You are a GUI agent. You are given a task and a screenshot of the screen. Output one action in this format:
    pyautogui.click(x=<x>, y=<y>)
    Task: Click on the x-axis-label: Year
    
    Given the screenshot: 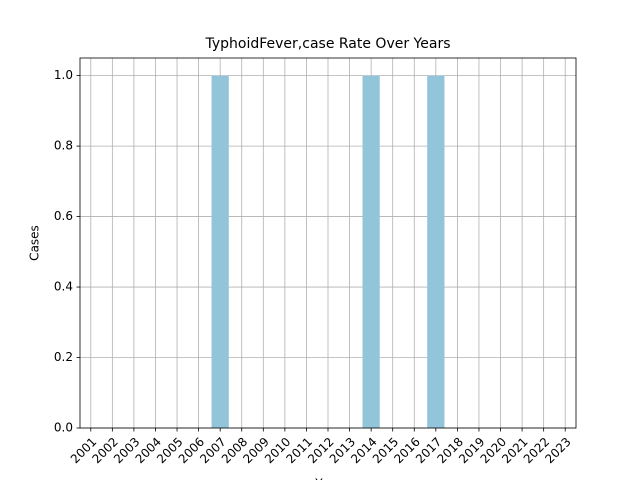 What is the action you would take?
    pyautogui.click(x=327, y=478)
    